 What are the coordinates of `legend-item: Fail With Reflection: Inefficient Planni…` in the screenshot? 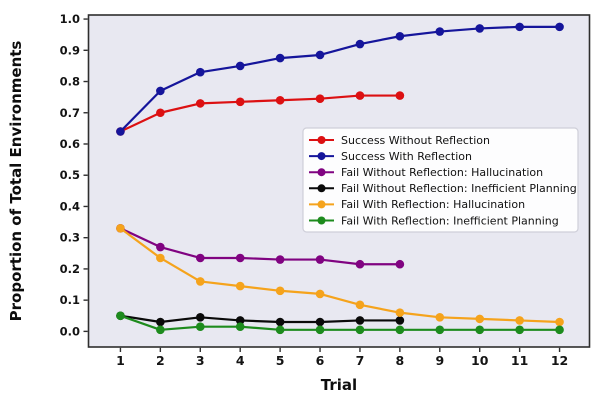 It's located at (434, 220).